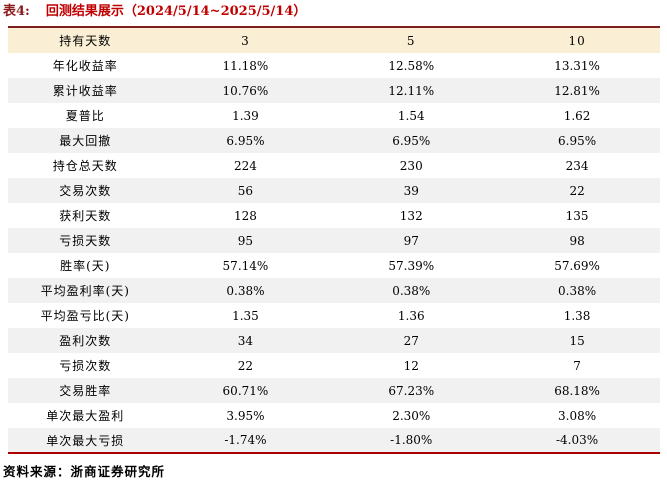 Image resolution: width=667 pixels, height=486 pixels. Describe the element at coordinates (577, 390) in the screenshot. I see `metric-value: 68.18%` at that location.